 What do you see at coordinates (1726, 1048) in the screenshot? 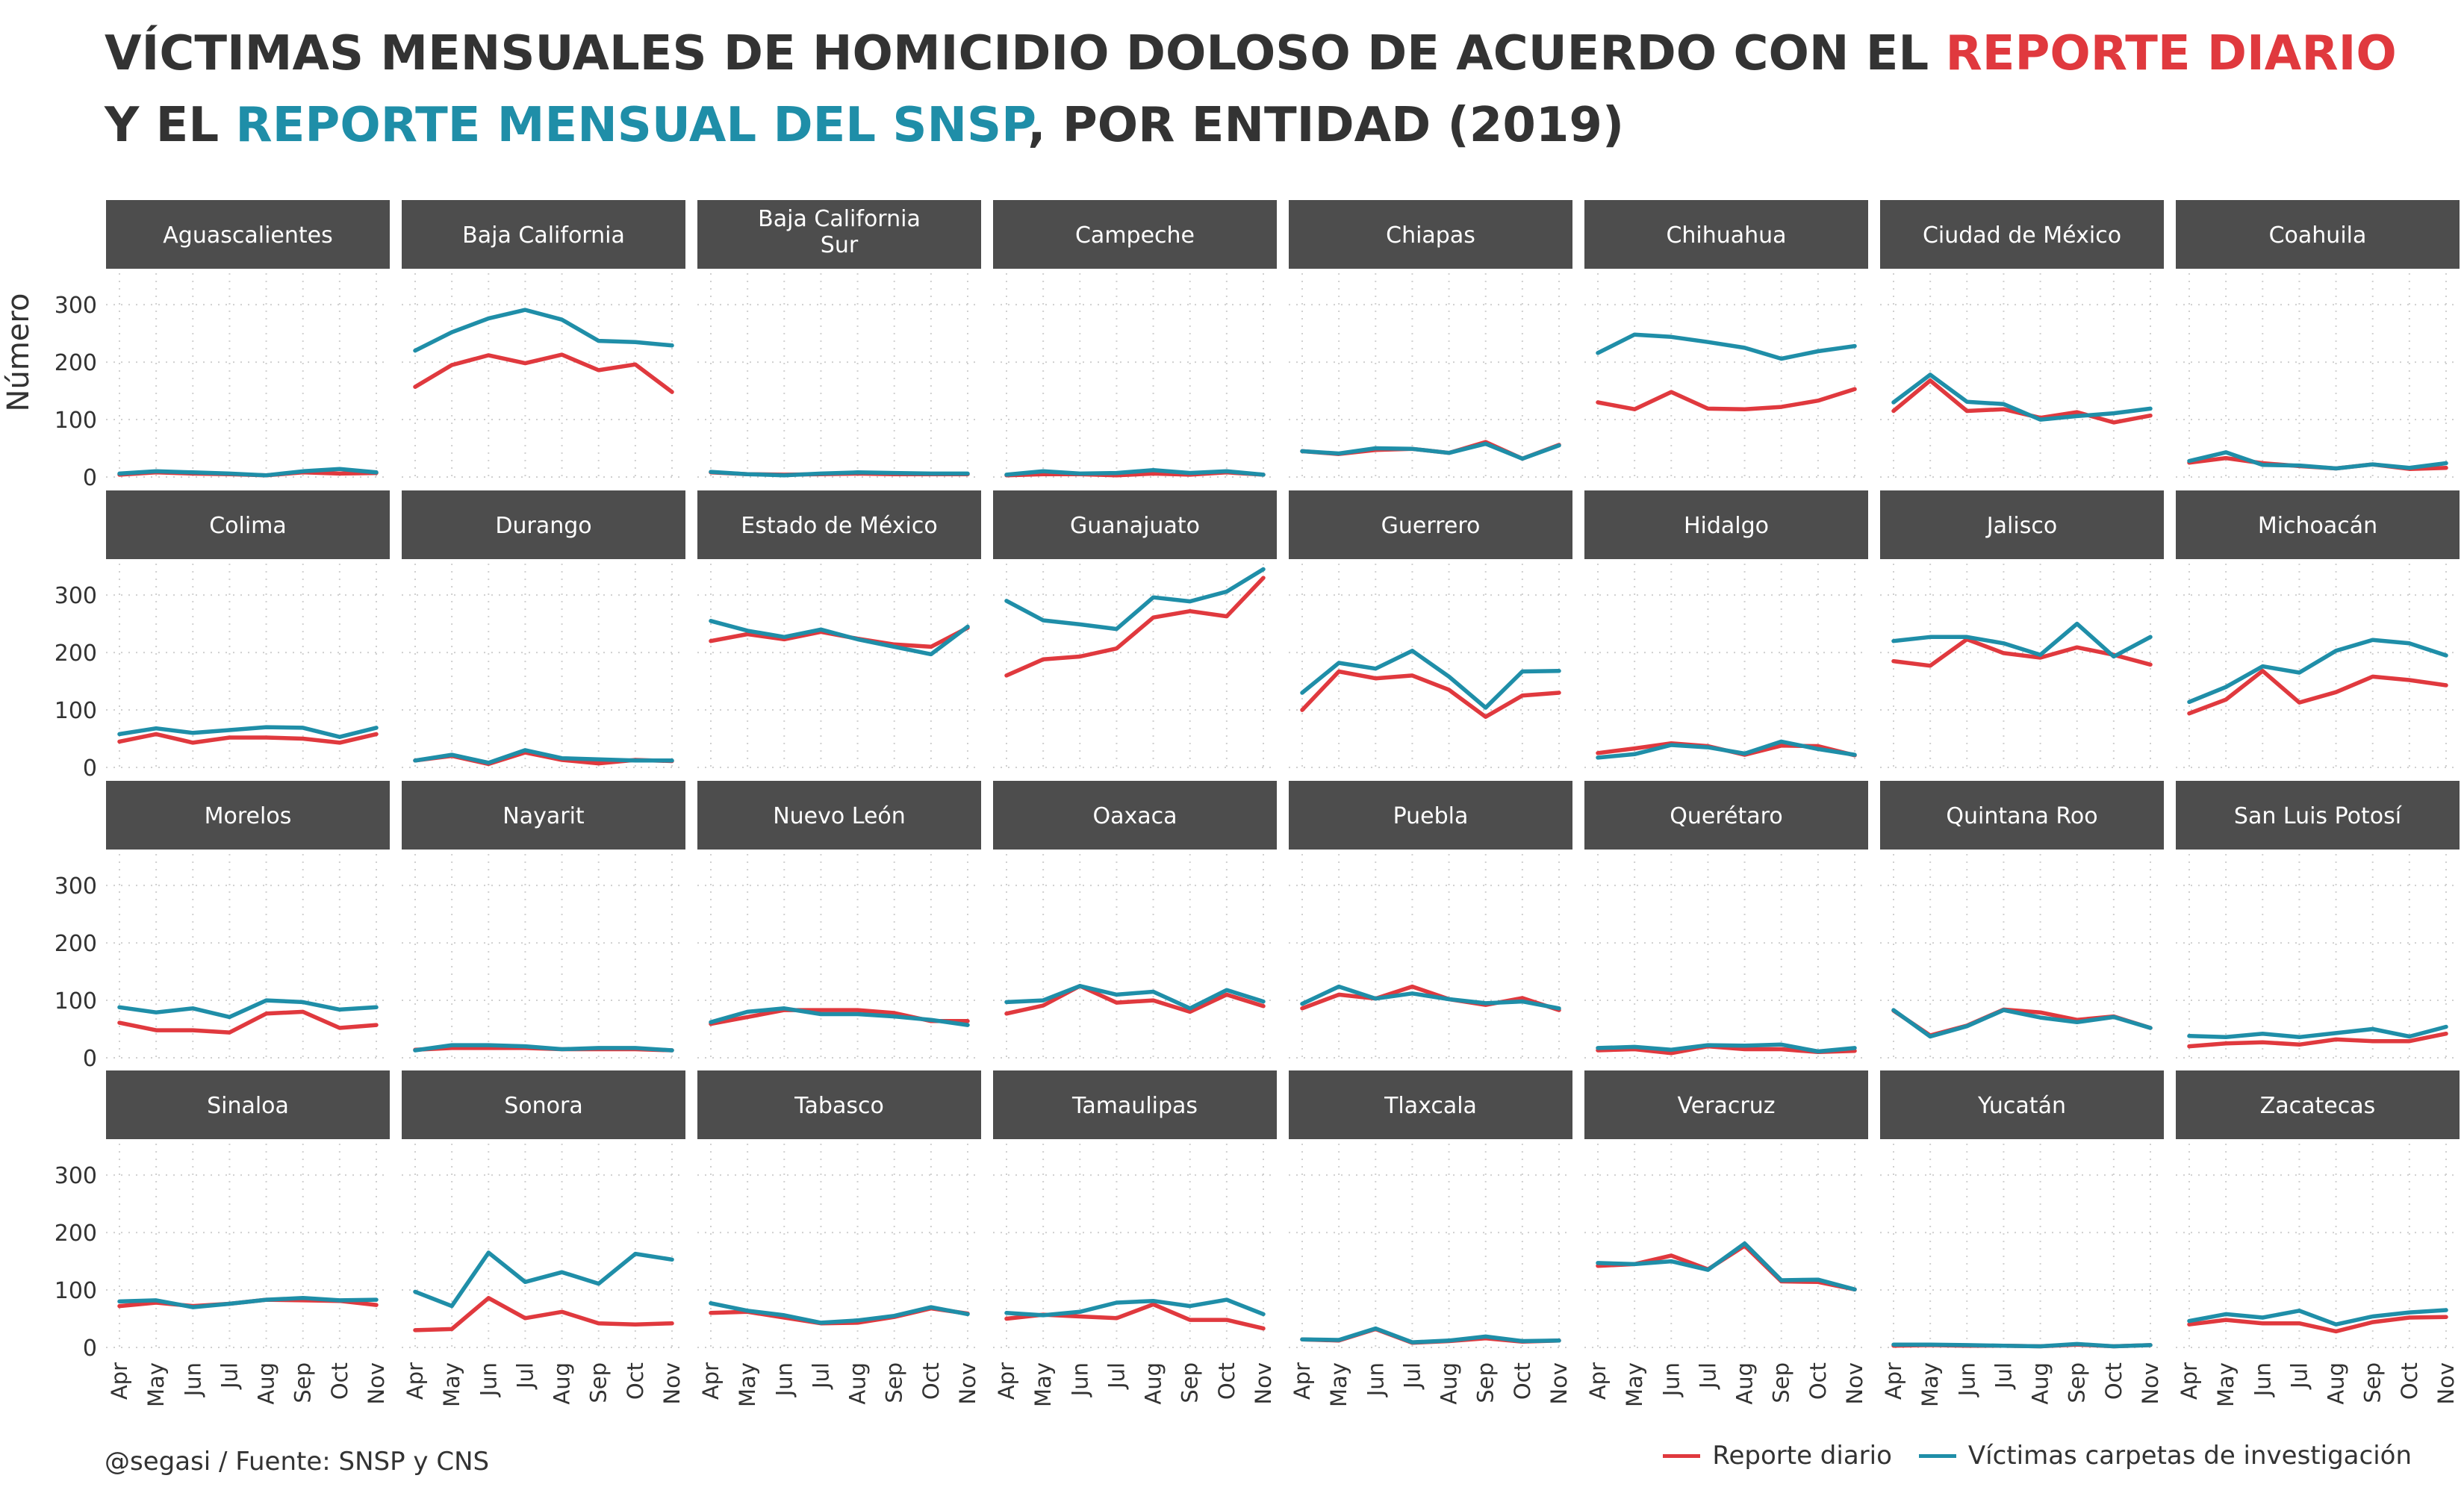
I see `series-line-victimas-carpetas-querétaro` at bounding box center [1726, 1048].